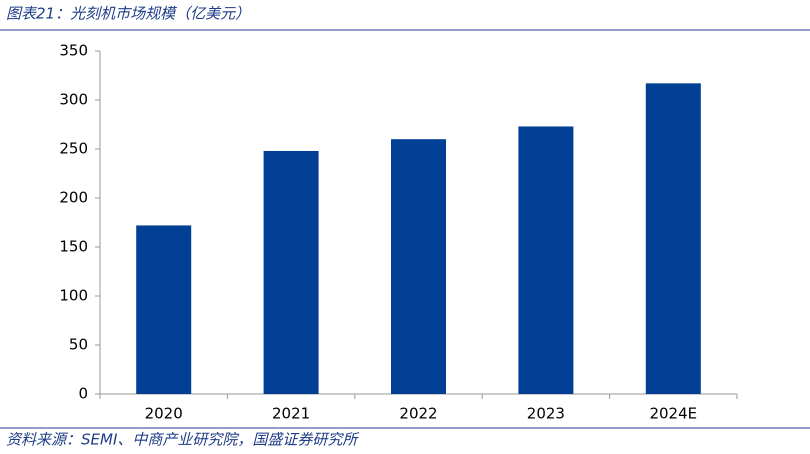 Image resolution: width=810 pixels, height=454 pixels. Describe the element at coordinates (78, 345) in the screenshot. I see `y-tick-label: 50` at that location.